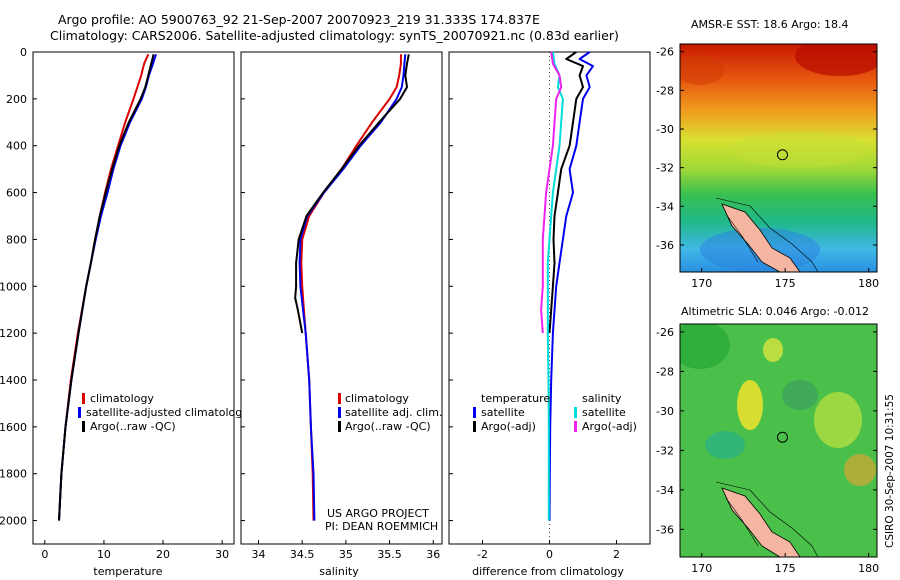 This screenshot has height=580, width=900. What do you see at coordinates (378, 513) in the screenshot?
I see `project-label: US ARGO PROJECT` at bounding box center [378, 513].